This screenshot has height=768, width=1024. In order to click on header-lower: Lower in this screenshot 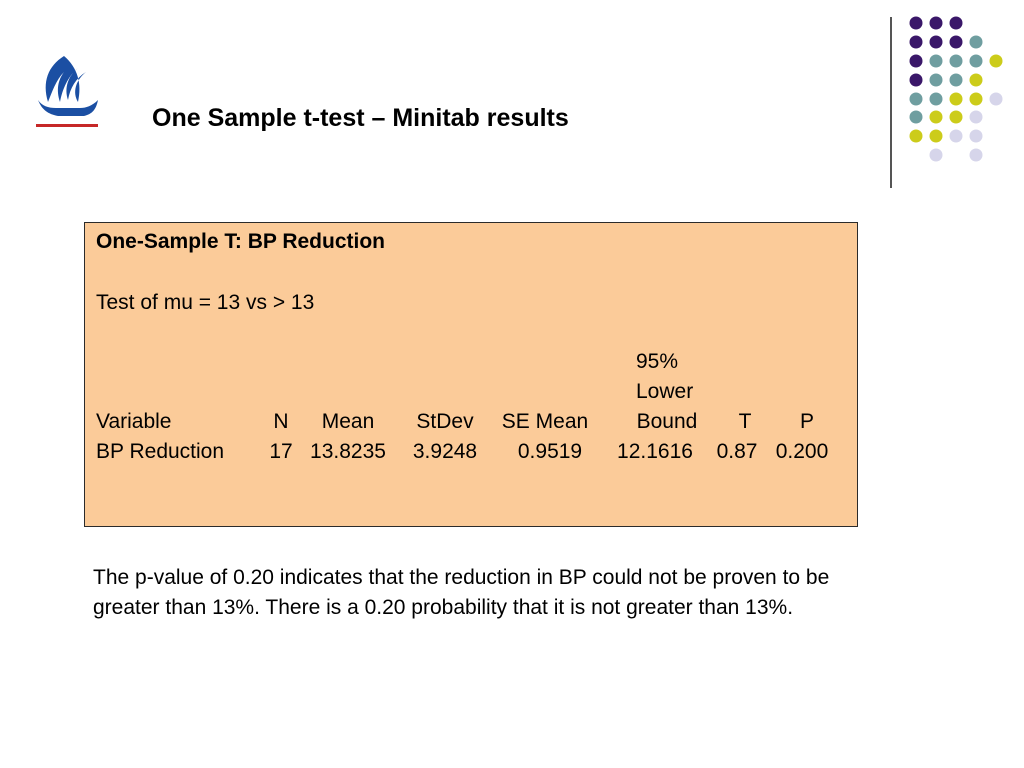, I will do `click(665, 391)`.